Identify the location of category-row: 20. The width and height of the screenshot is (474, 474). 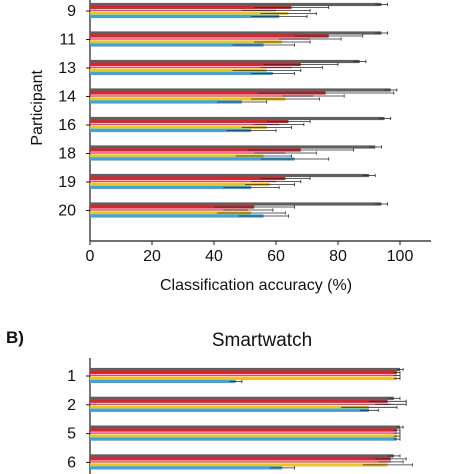
(223, 211).